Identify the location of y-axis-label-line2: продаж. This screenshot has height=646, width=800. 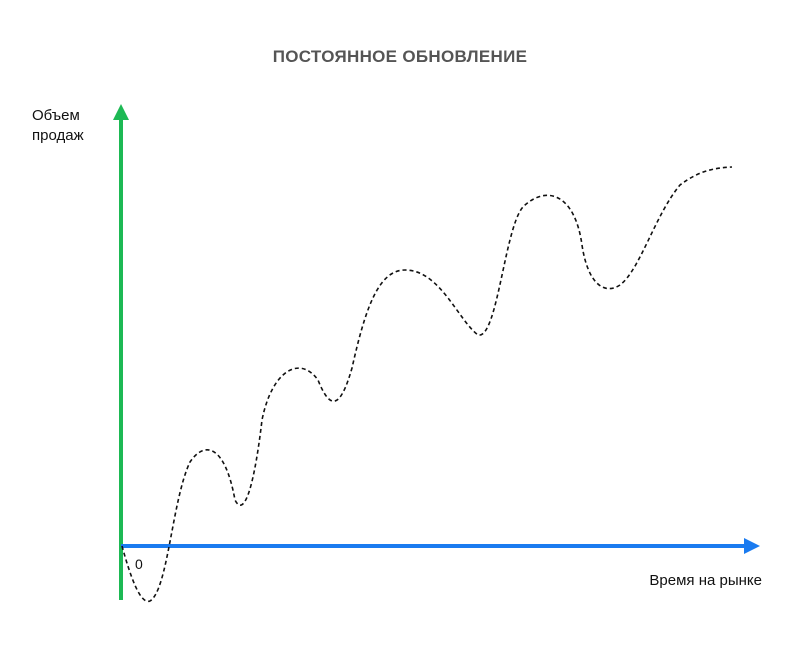
(58, 135).